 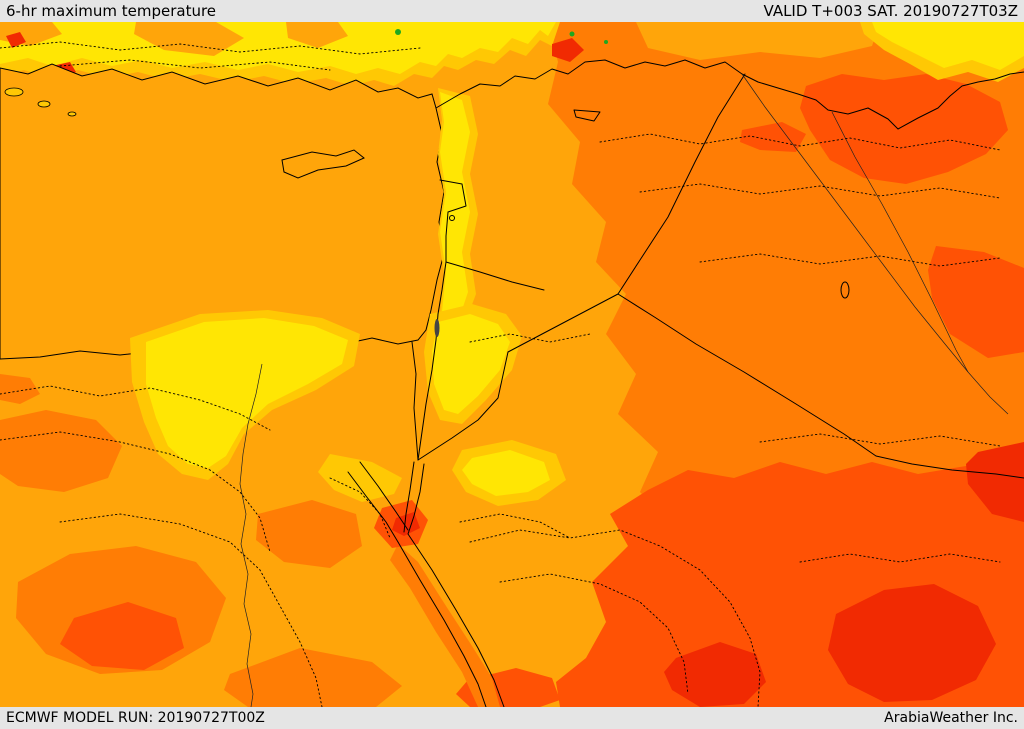 What do you see at coordinates (111, 11) in the screenshot?
I see `map-title: 6-hr maximum temperature` at bounding box center [111, 11].